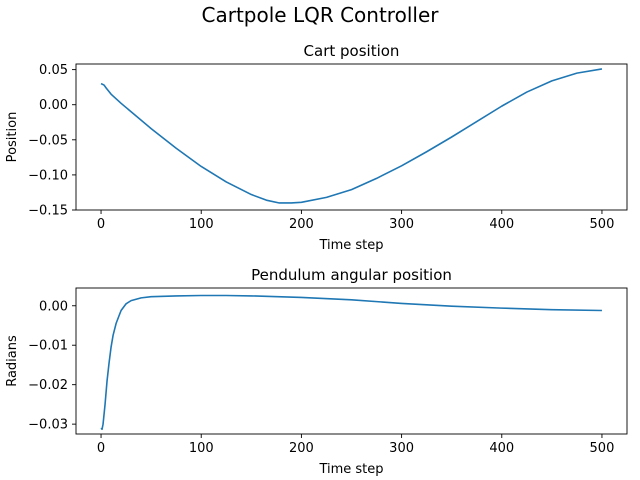 The height and width of the screenshot is (480, 640). Describe the element at coordinates (401, 448) in the screenshot. I see `pendulum-x-tick-label: 300` at that location.